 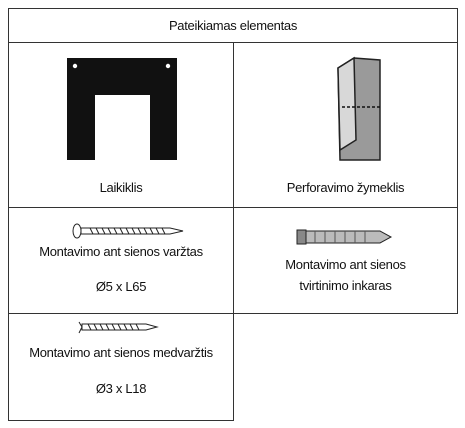 I want to click on bracket-icon, so click(x=122, y=109).